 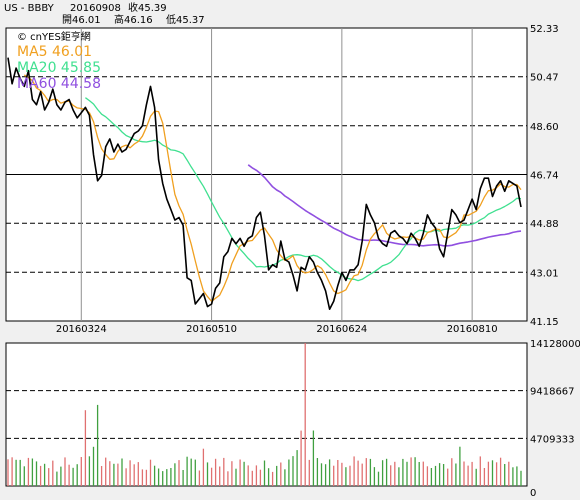 I want to click on volume-grid, so click(x=266, y=414).